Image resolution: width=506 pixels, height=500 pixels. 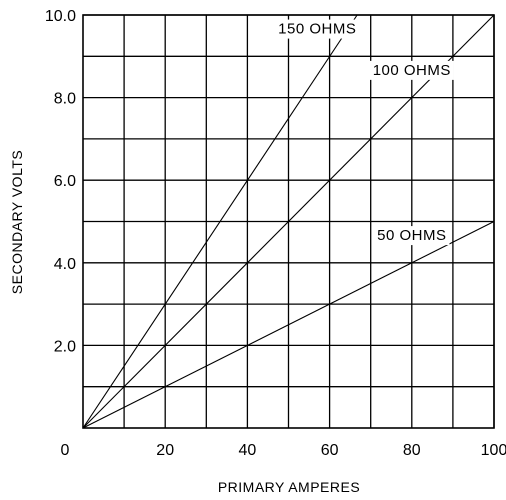 What do you see at coordinates (493, 450) in the screenshot?
I see `x-tick-label: 100` at bounding box center [493, 450].